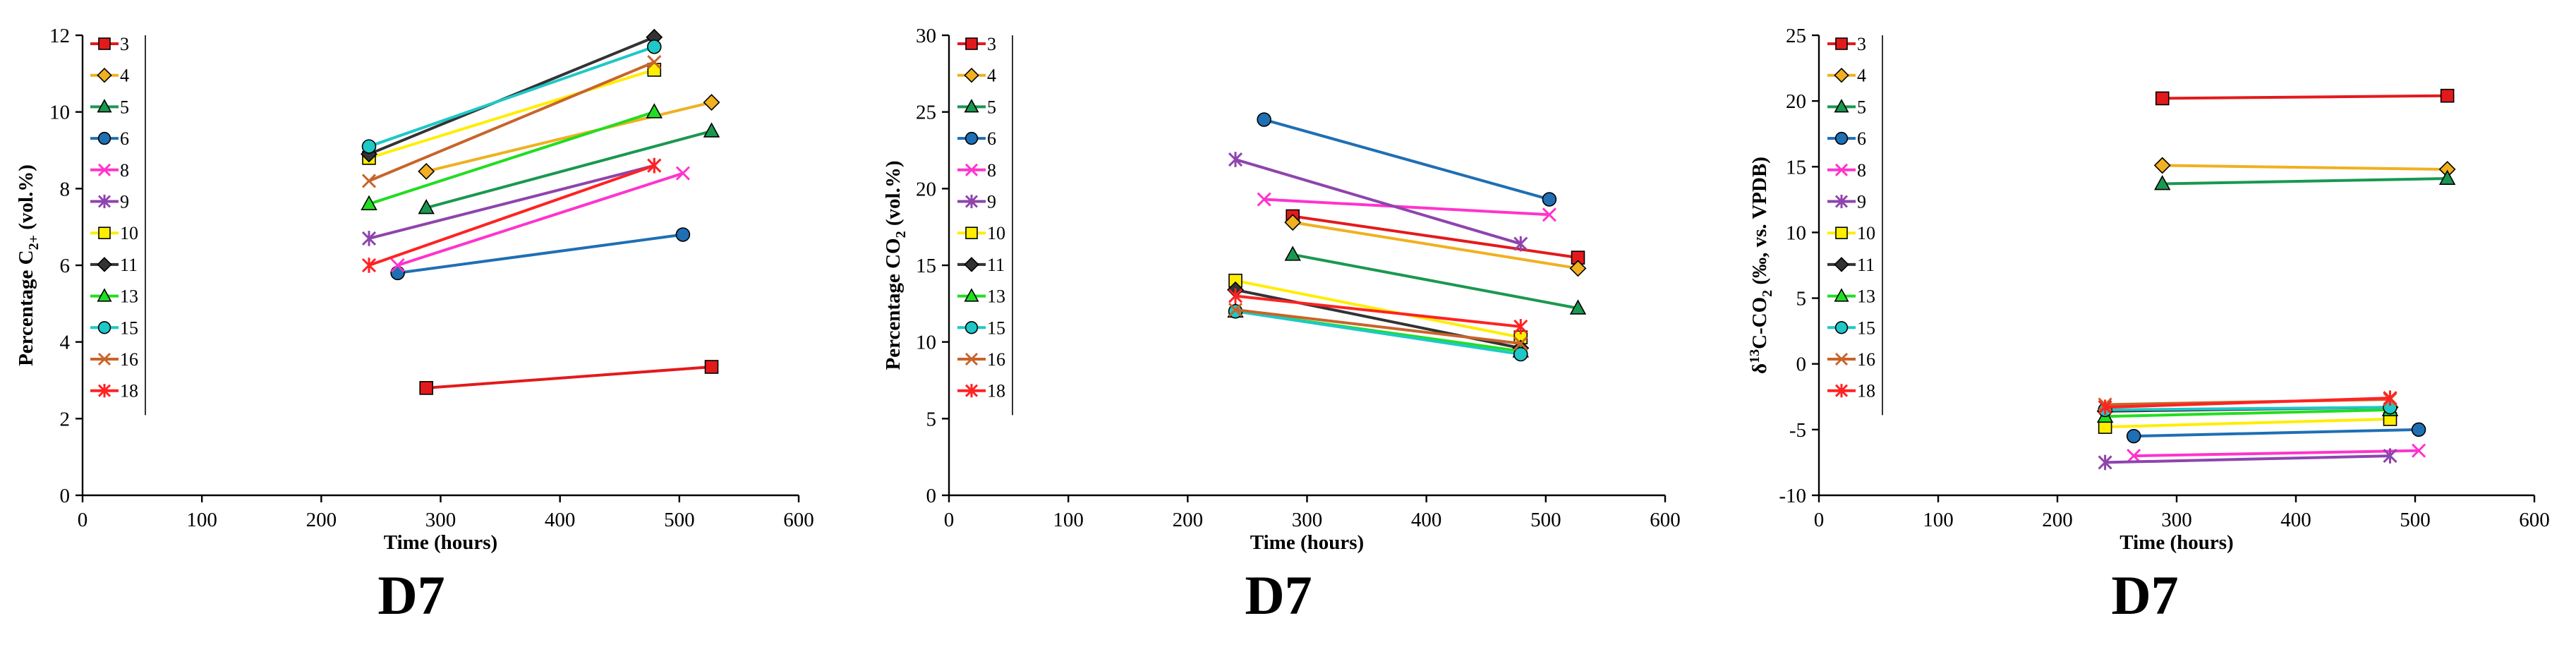 This screenshot has height=647, width=2576. Describe the element at coordinates (60, 36) in the screenshot. I see `y-tick-label: 12` at that location.